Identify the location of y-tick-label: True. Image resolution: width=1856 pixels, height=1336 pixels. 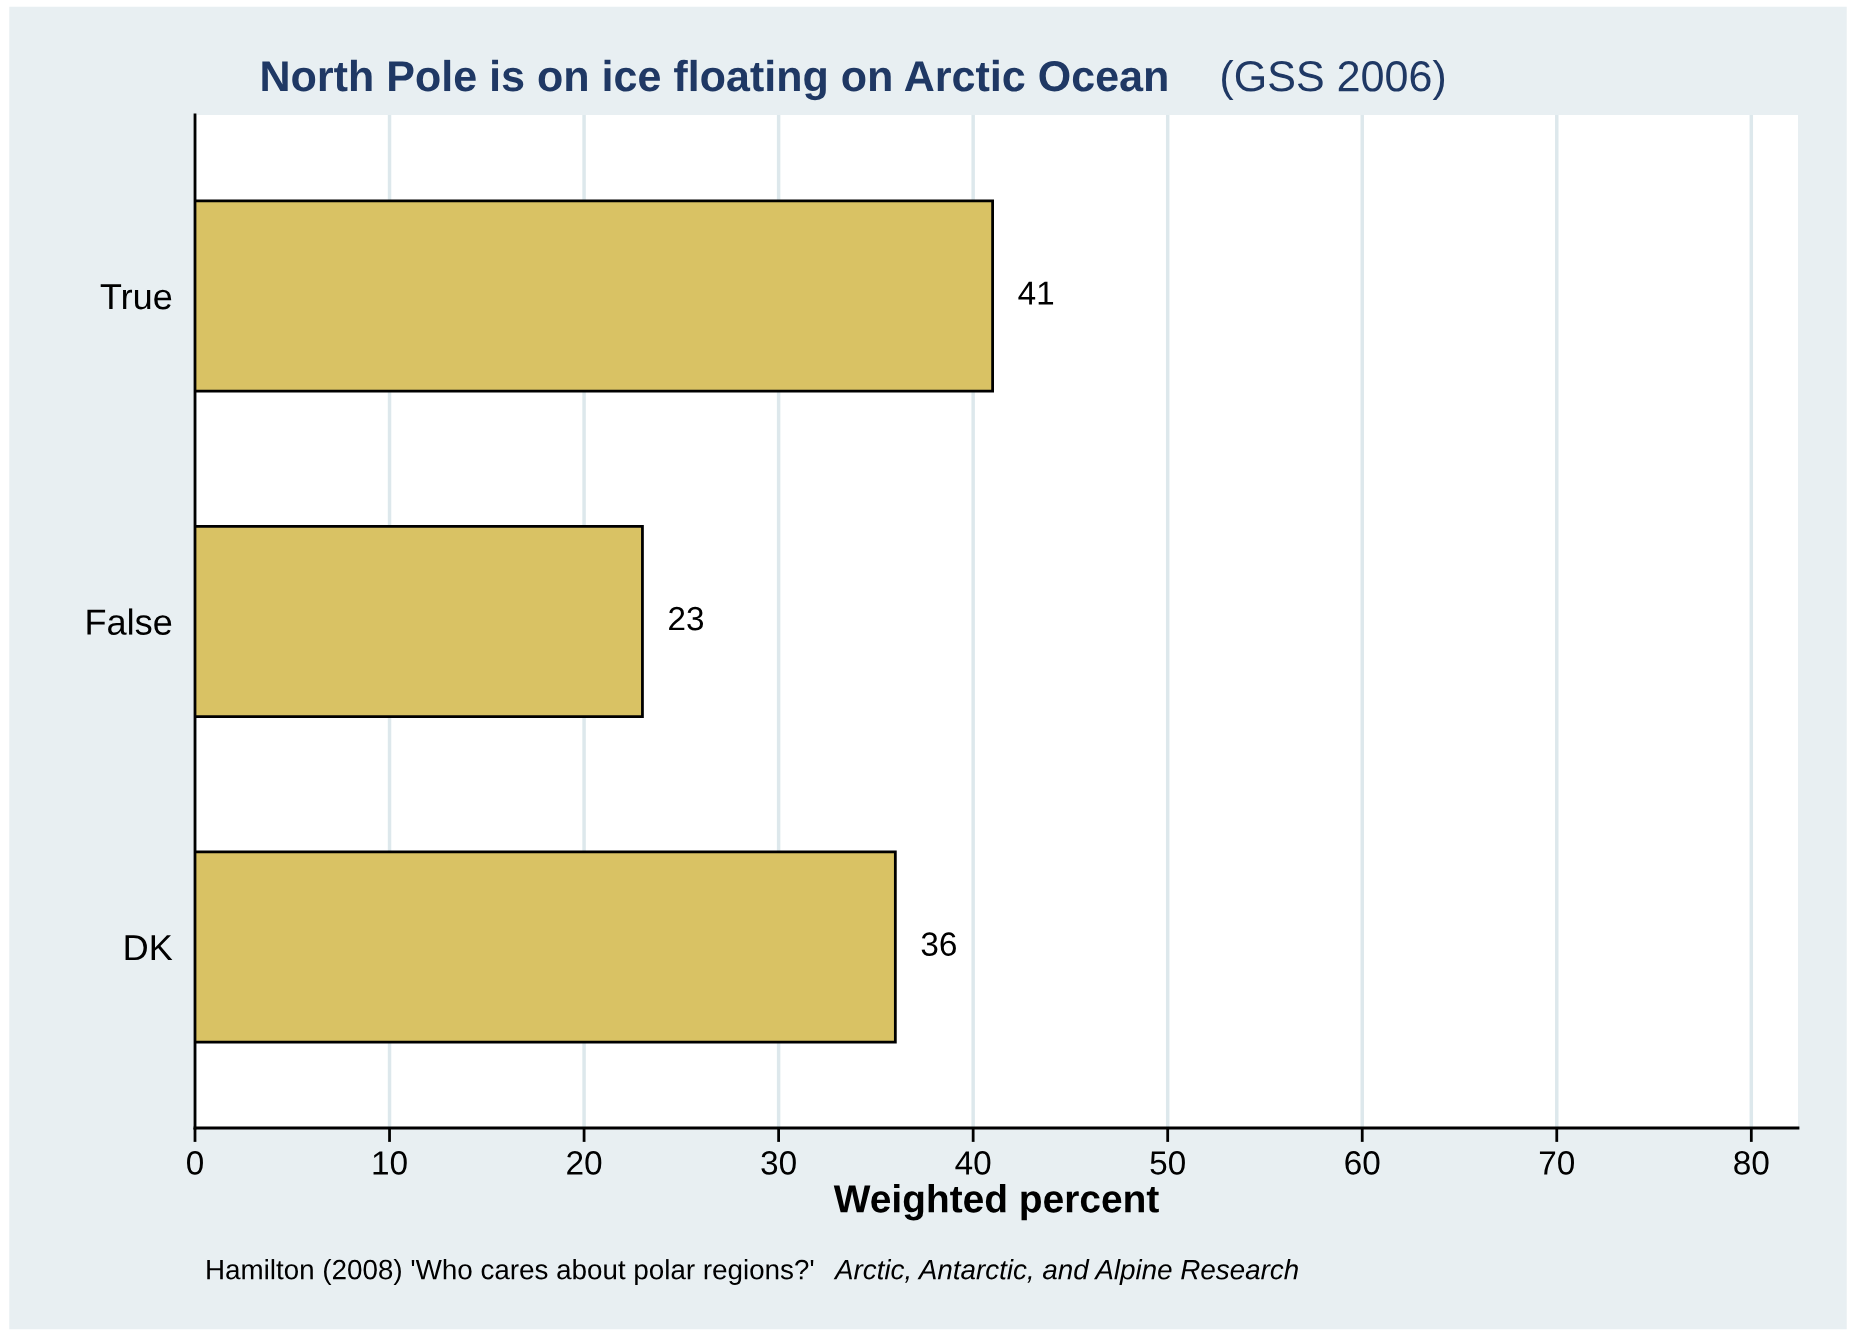
(136, 297).